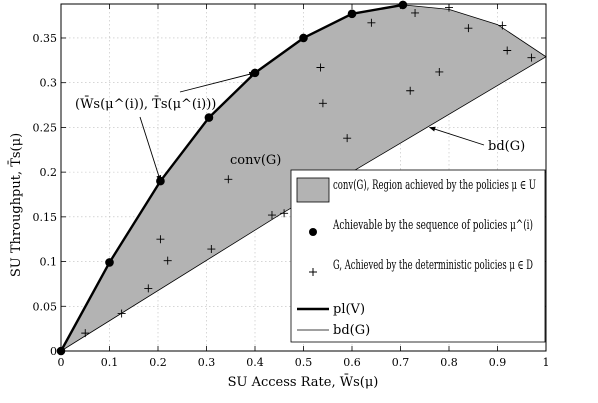 The image size is (598, 403). I want to click on legend-entry-pl: pl(V), so click(331, 309).